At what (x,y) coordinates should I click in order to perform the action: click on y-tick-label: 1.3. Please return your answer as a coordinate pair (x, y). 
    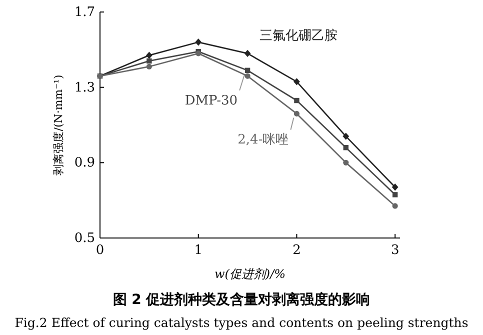
    Looking at the image, I should click on (84, 88).